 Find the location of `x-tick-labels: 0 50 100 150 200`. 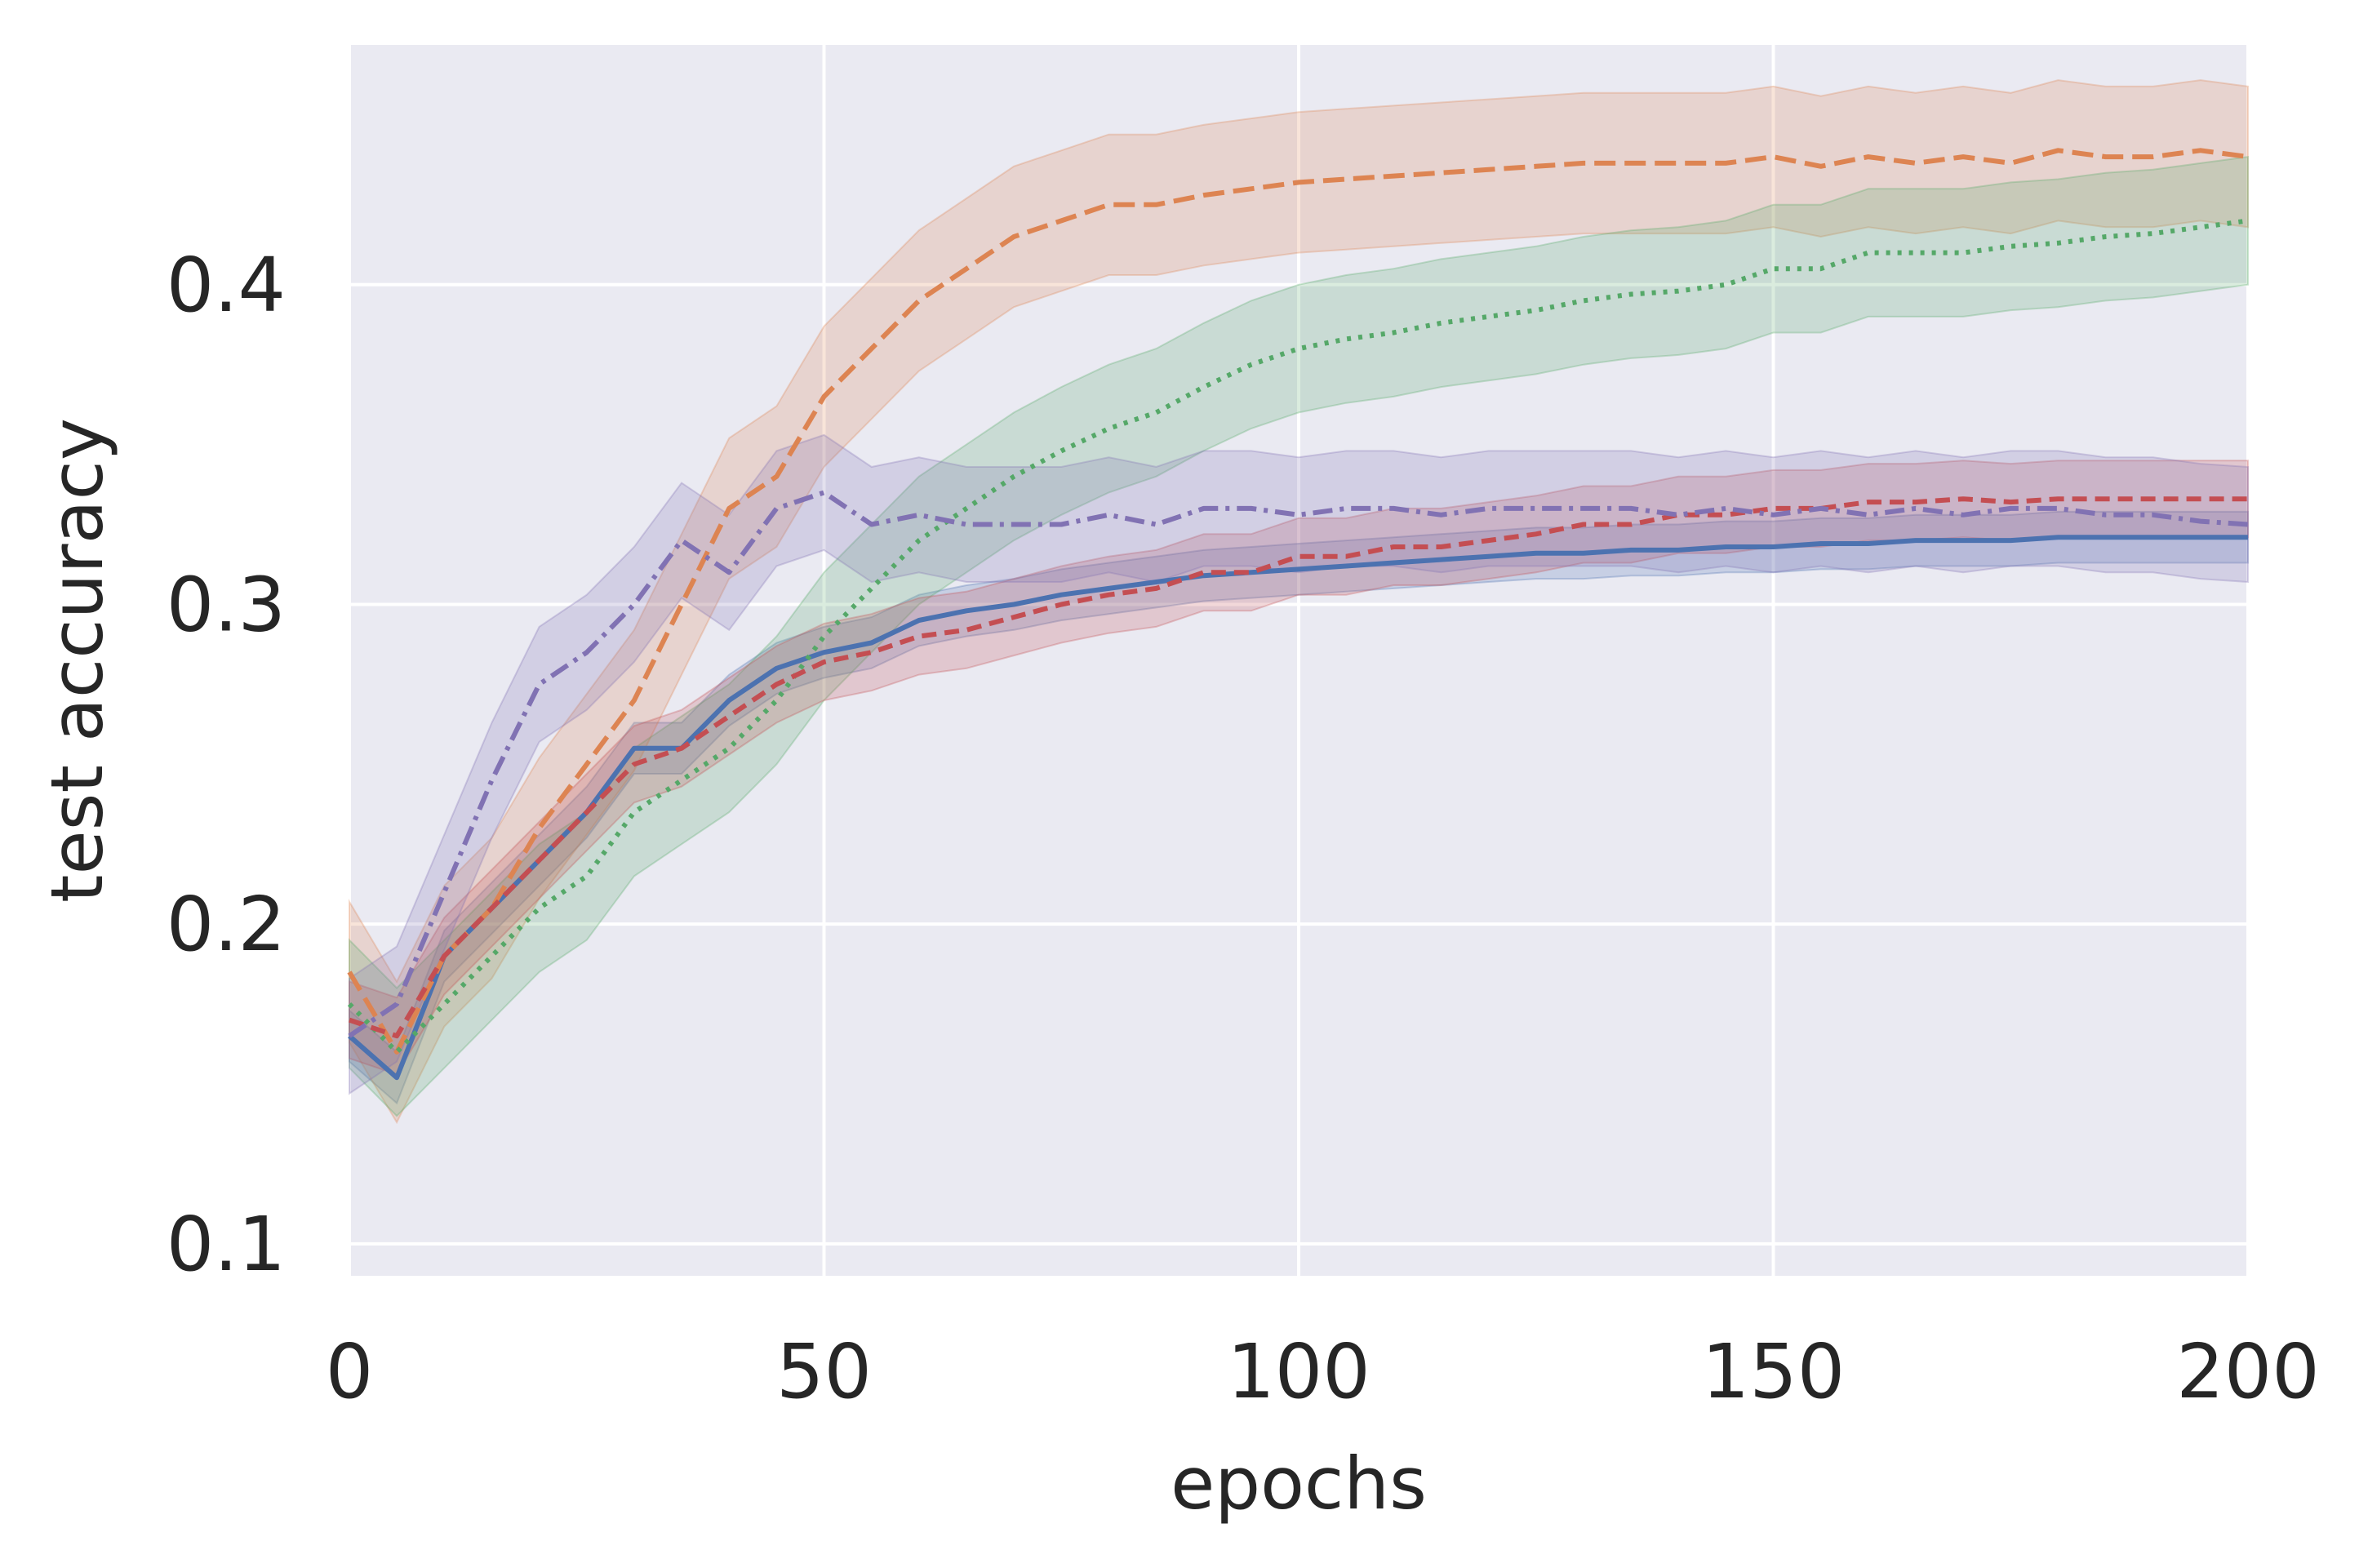

x-tick-labels: 0 50 100 150 200 is located at coordinates (1323, 1371).